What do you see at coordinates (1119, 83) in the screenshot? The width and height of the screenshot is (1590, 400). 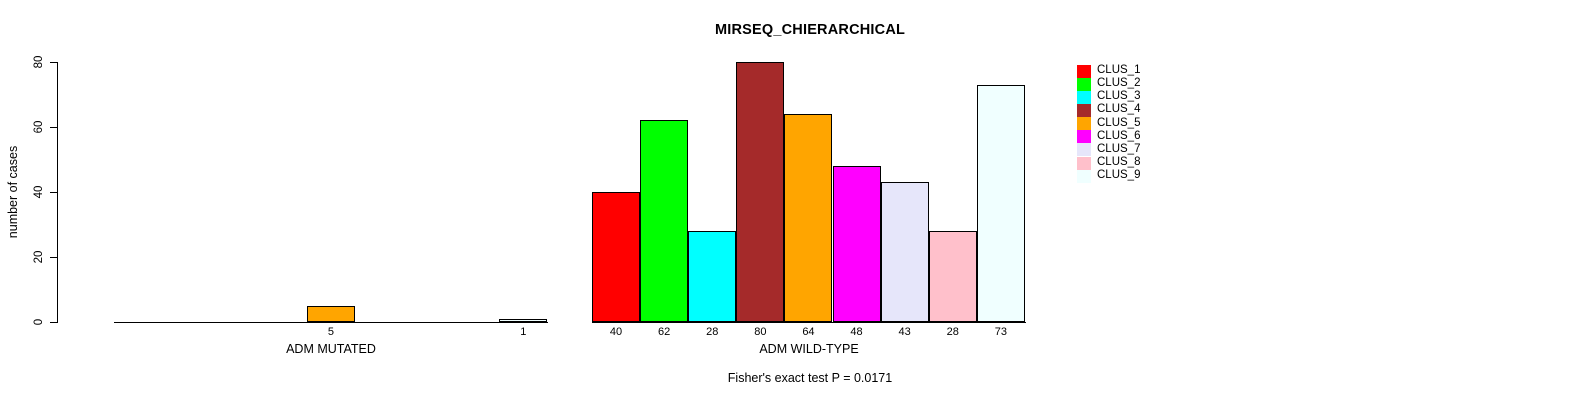 I see `legend-label-clus_2: CLUS_2` at bounding box center [1119, 83].